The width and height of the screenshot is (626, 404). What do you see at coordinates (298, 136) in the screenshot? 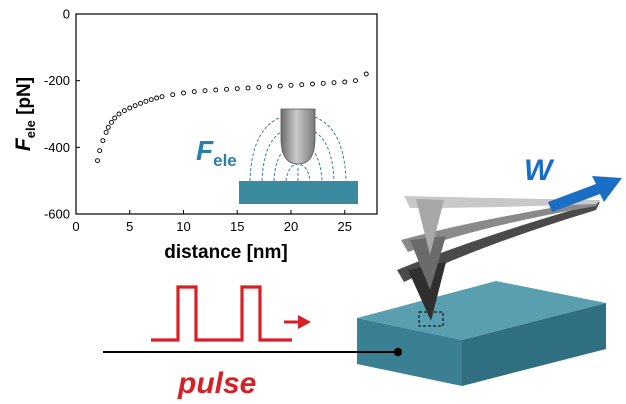
I see `inset-tip` at bounding box center [298, 136].